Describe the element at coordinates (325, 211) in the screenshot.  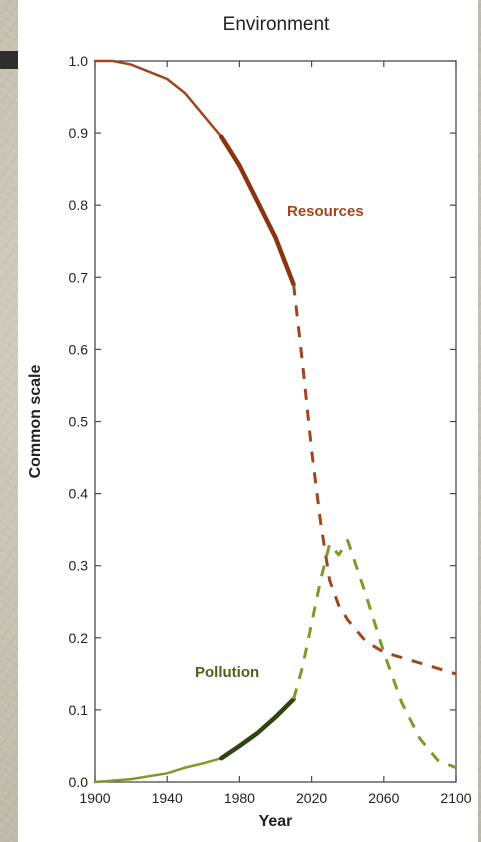
I see `series-label-resources: Resources` at that location.